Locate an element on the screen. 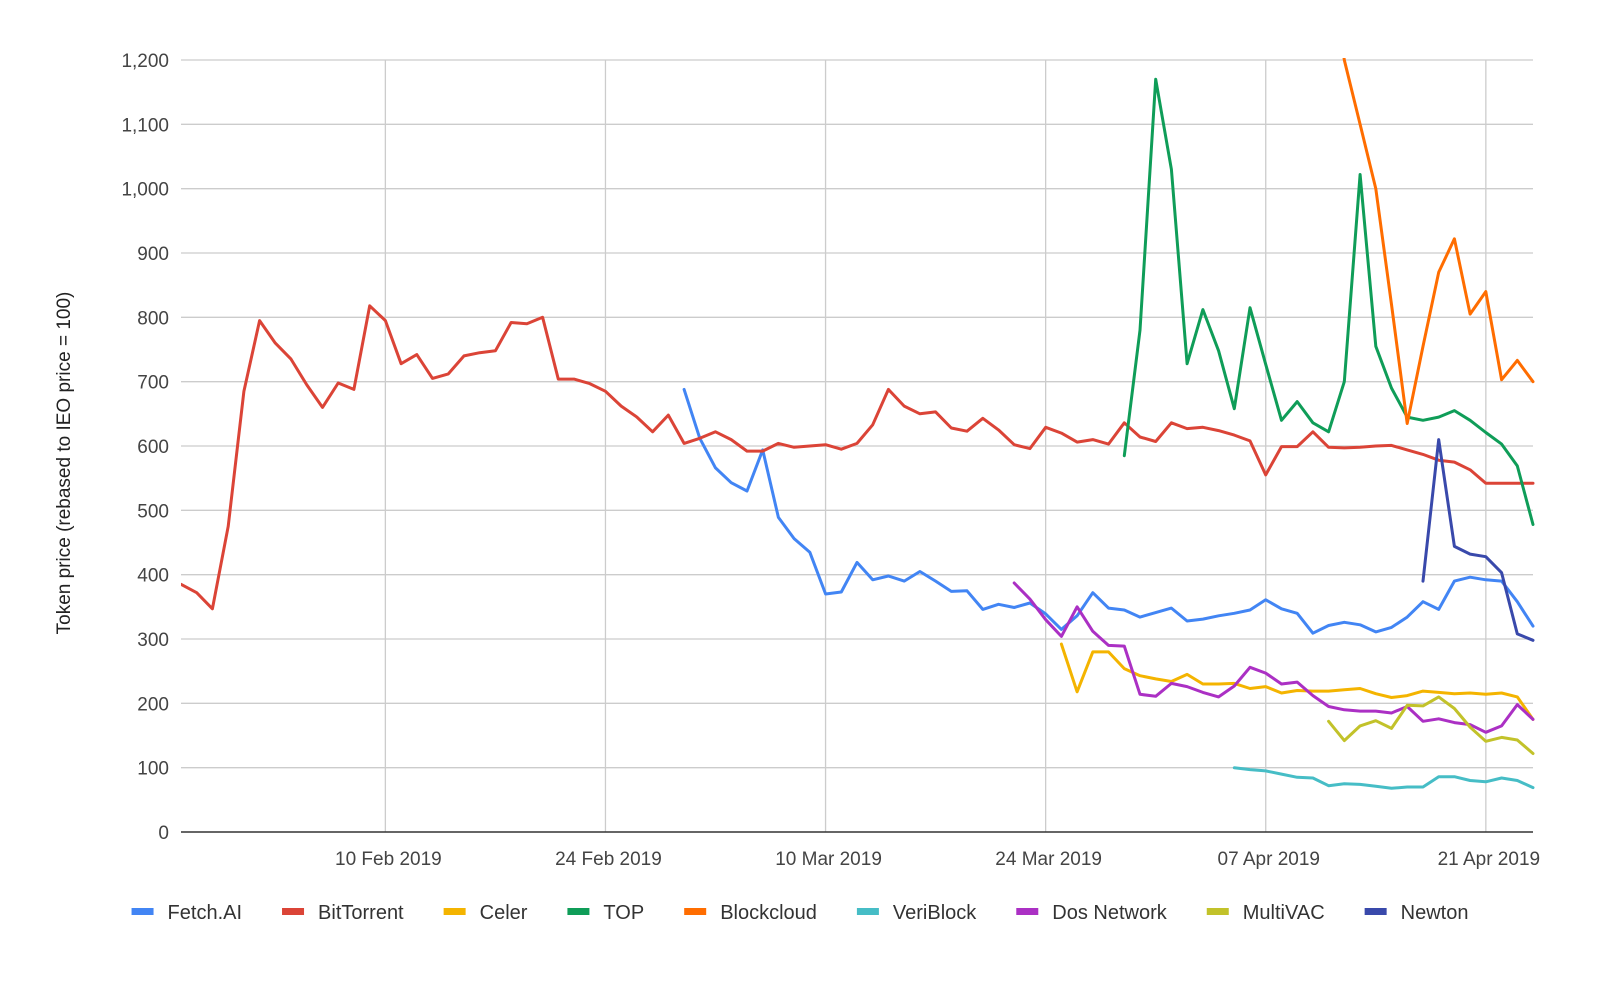 The width and height of the screenshot is (1600, 988). y-tick-label: 1,000 is located at coordinates (145, 190).